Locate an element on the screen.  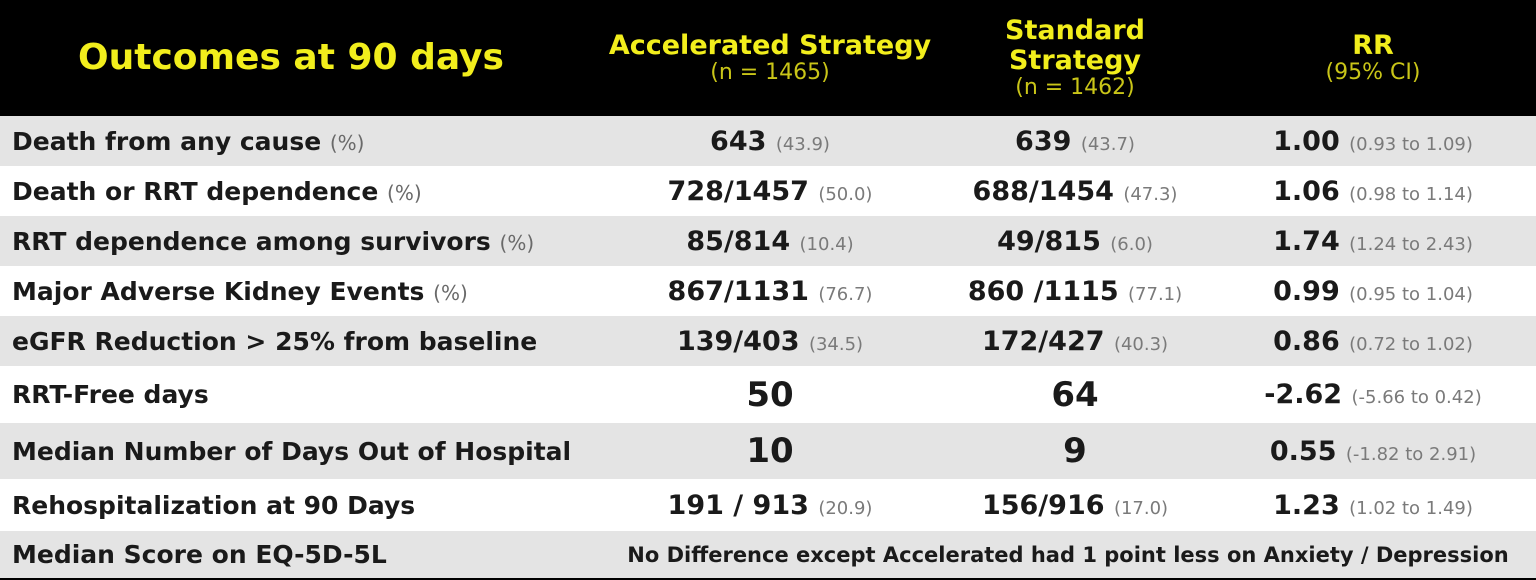
cell-paren: (10.4) is located at coordinates (826, 244).